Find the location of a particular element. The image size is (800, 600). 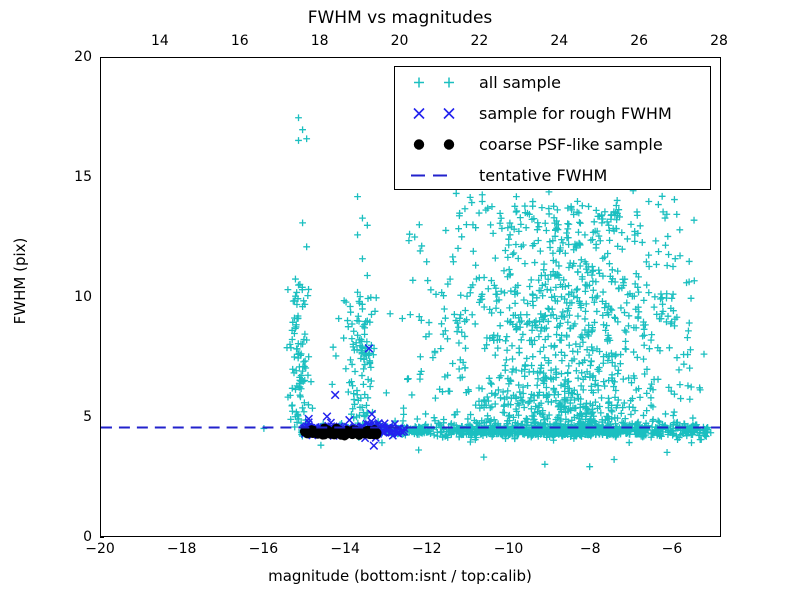

x-tick-label: −20 is located at coordinates (100, 549).